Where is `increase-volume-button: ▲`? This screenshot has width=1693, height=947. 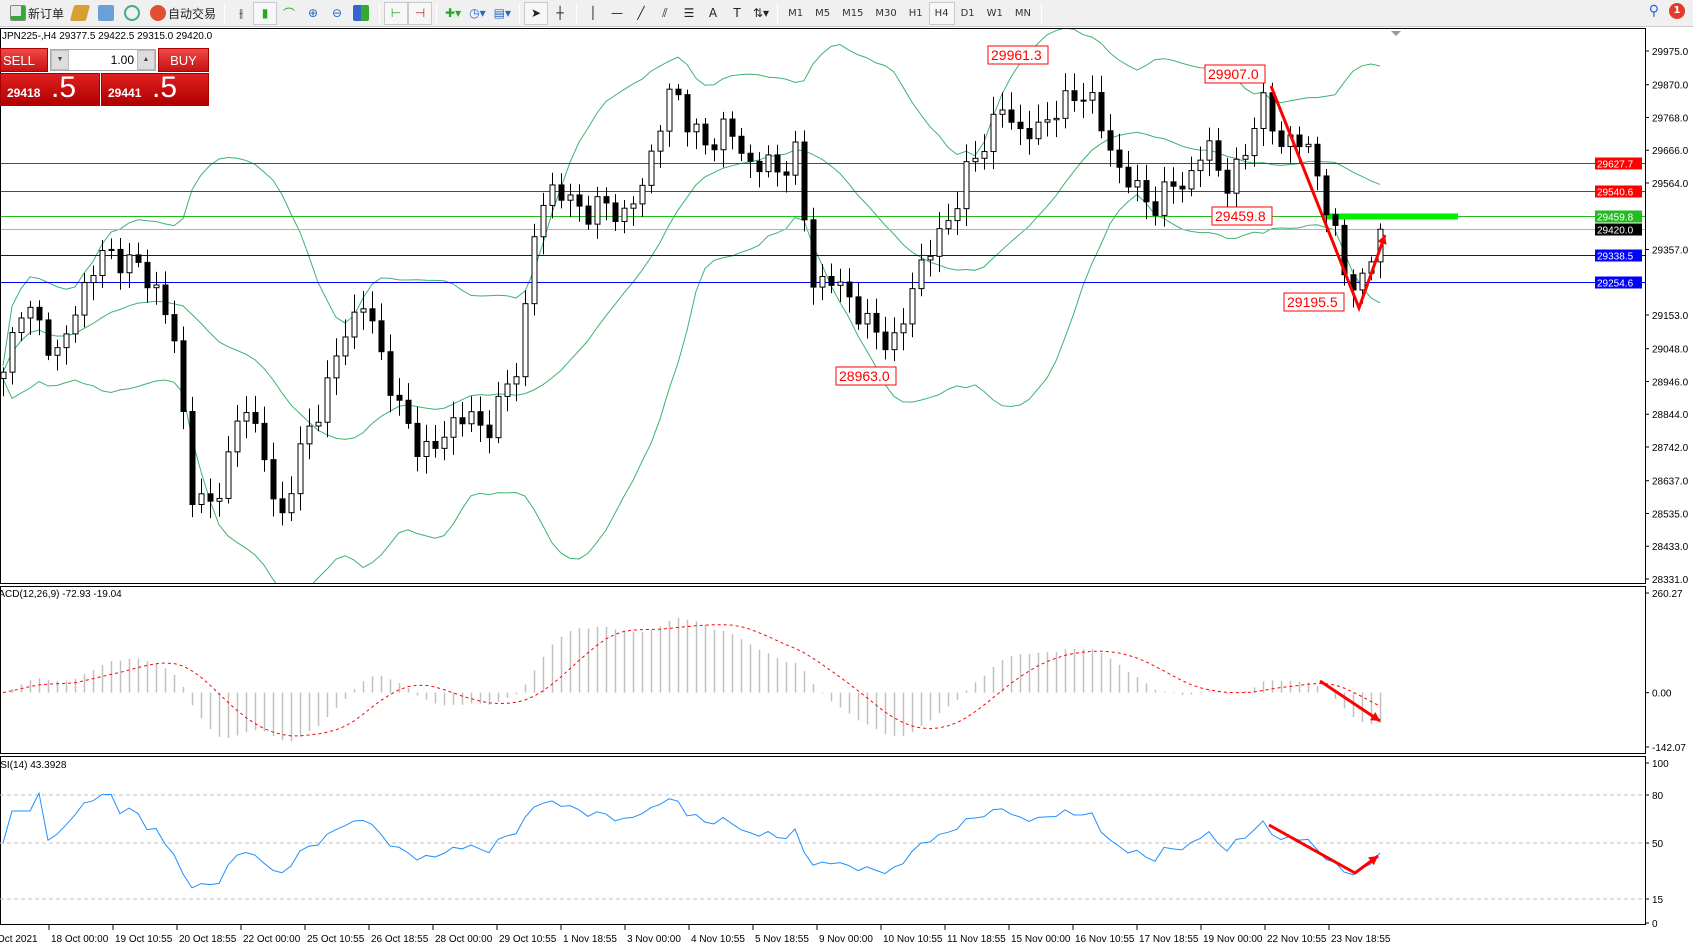 increase-volume-button: ▲ is located at coordinates (146, 60).